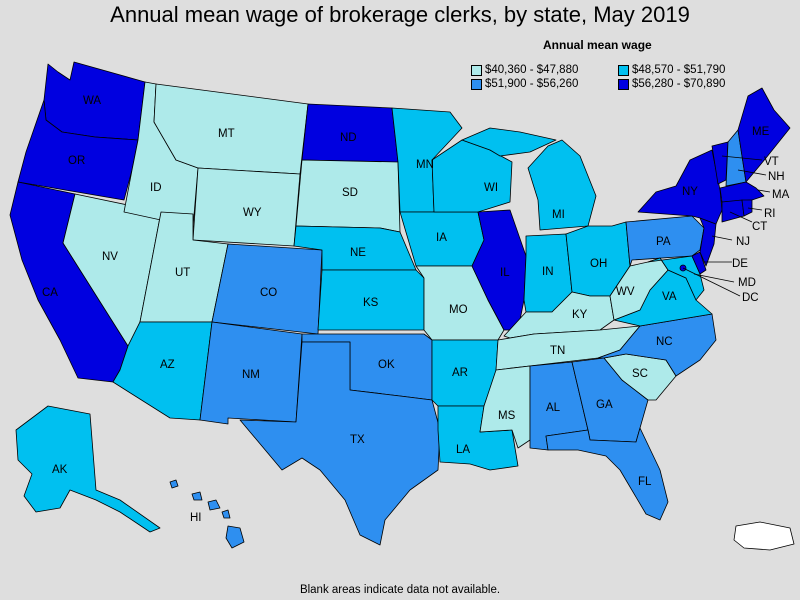 The height and width of the screenshot is (600, 800). Describe the element at coordinates (463, 450) in the screenshot. I see `state-label: LA` at that location.